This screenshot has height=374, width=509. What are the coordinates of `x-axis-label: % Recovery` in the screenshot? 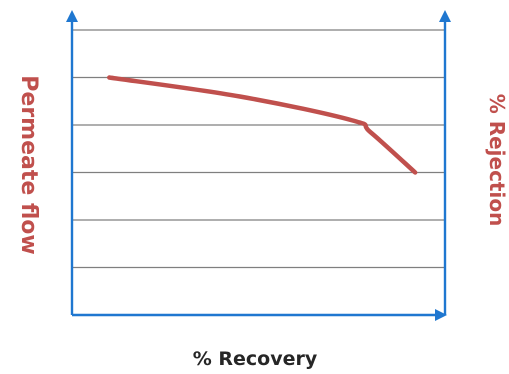 It's located at (255, 359).